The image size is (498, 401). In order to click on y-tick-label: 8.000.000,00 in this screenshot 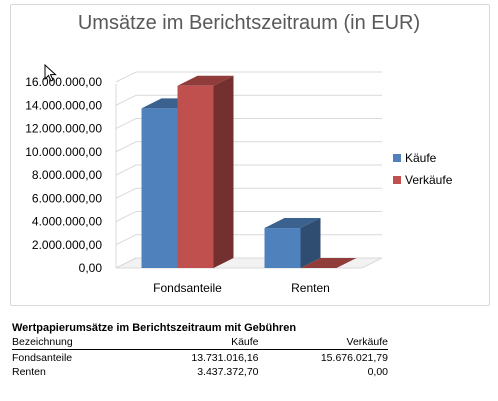, I will do `click(67, 175)`.